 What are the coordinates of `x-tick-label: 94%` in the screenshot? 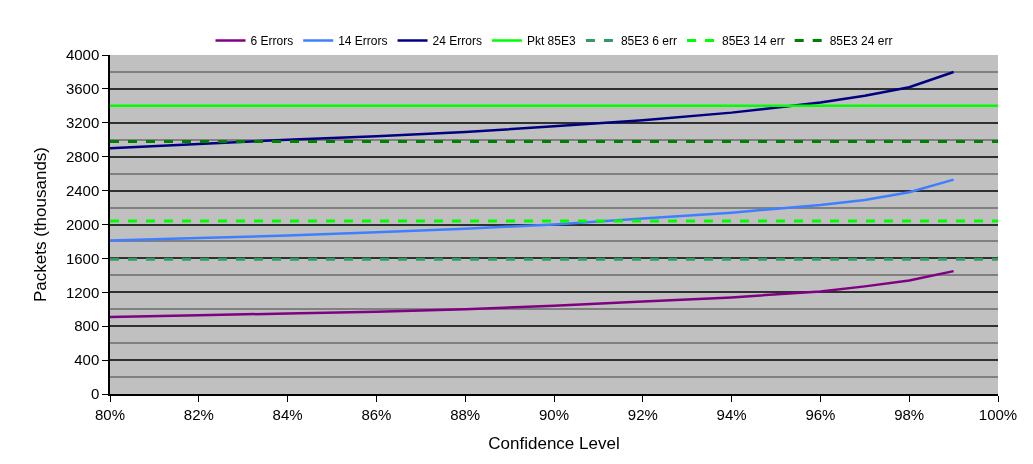 It's located at (731, 414).